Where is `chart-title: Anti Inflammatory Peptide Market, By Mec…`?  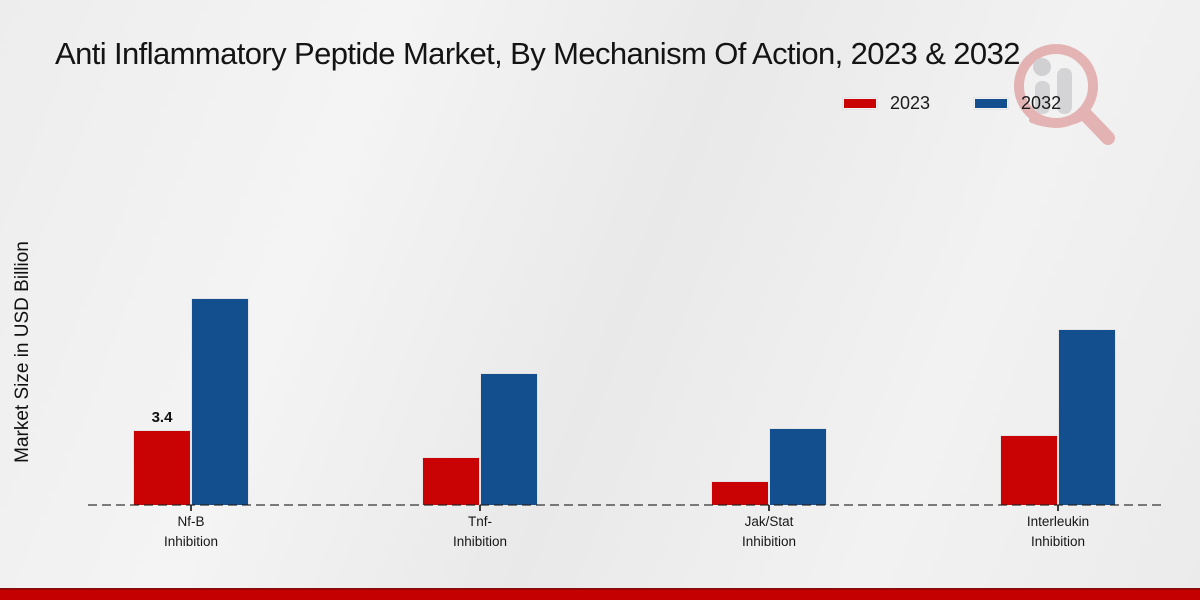
chart-title: Anti Inflammatory Peptide Market, By Mec… is located at coordinates (537, 53).